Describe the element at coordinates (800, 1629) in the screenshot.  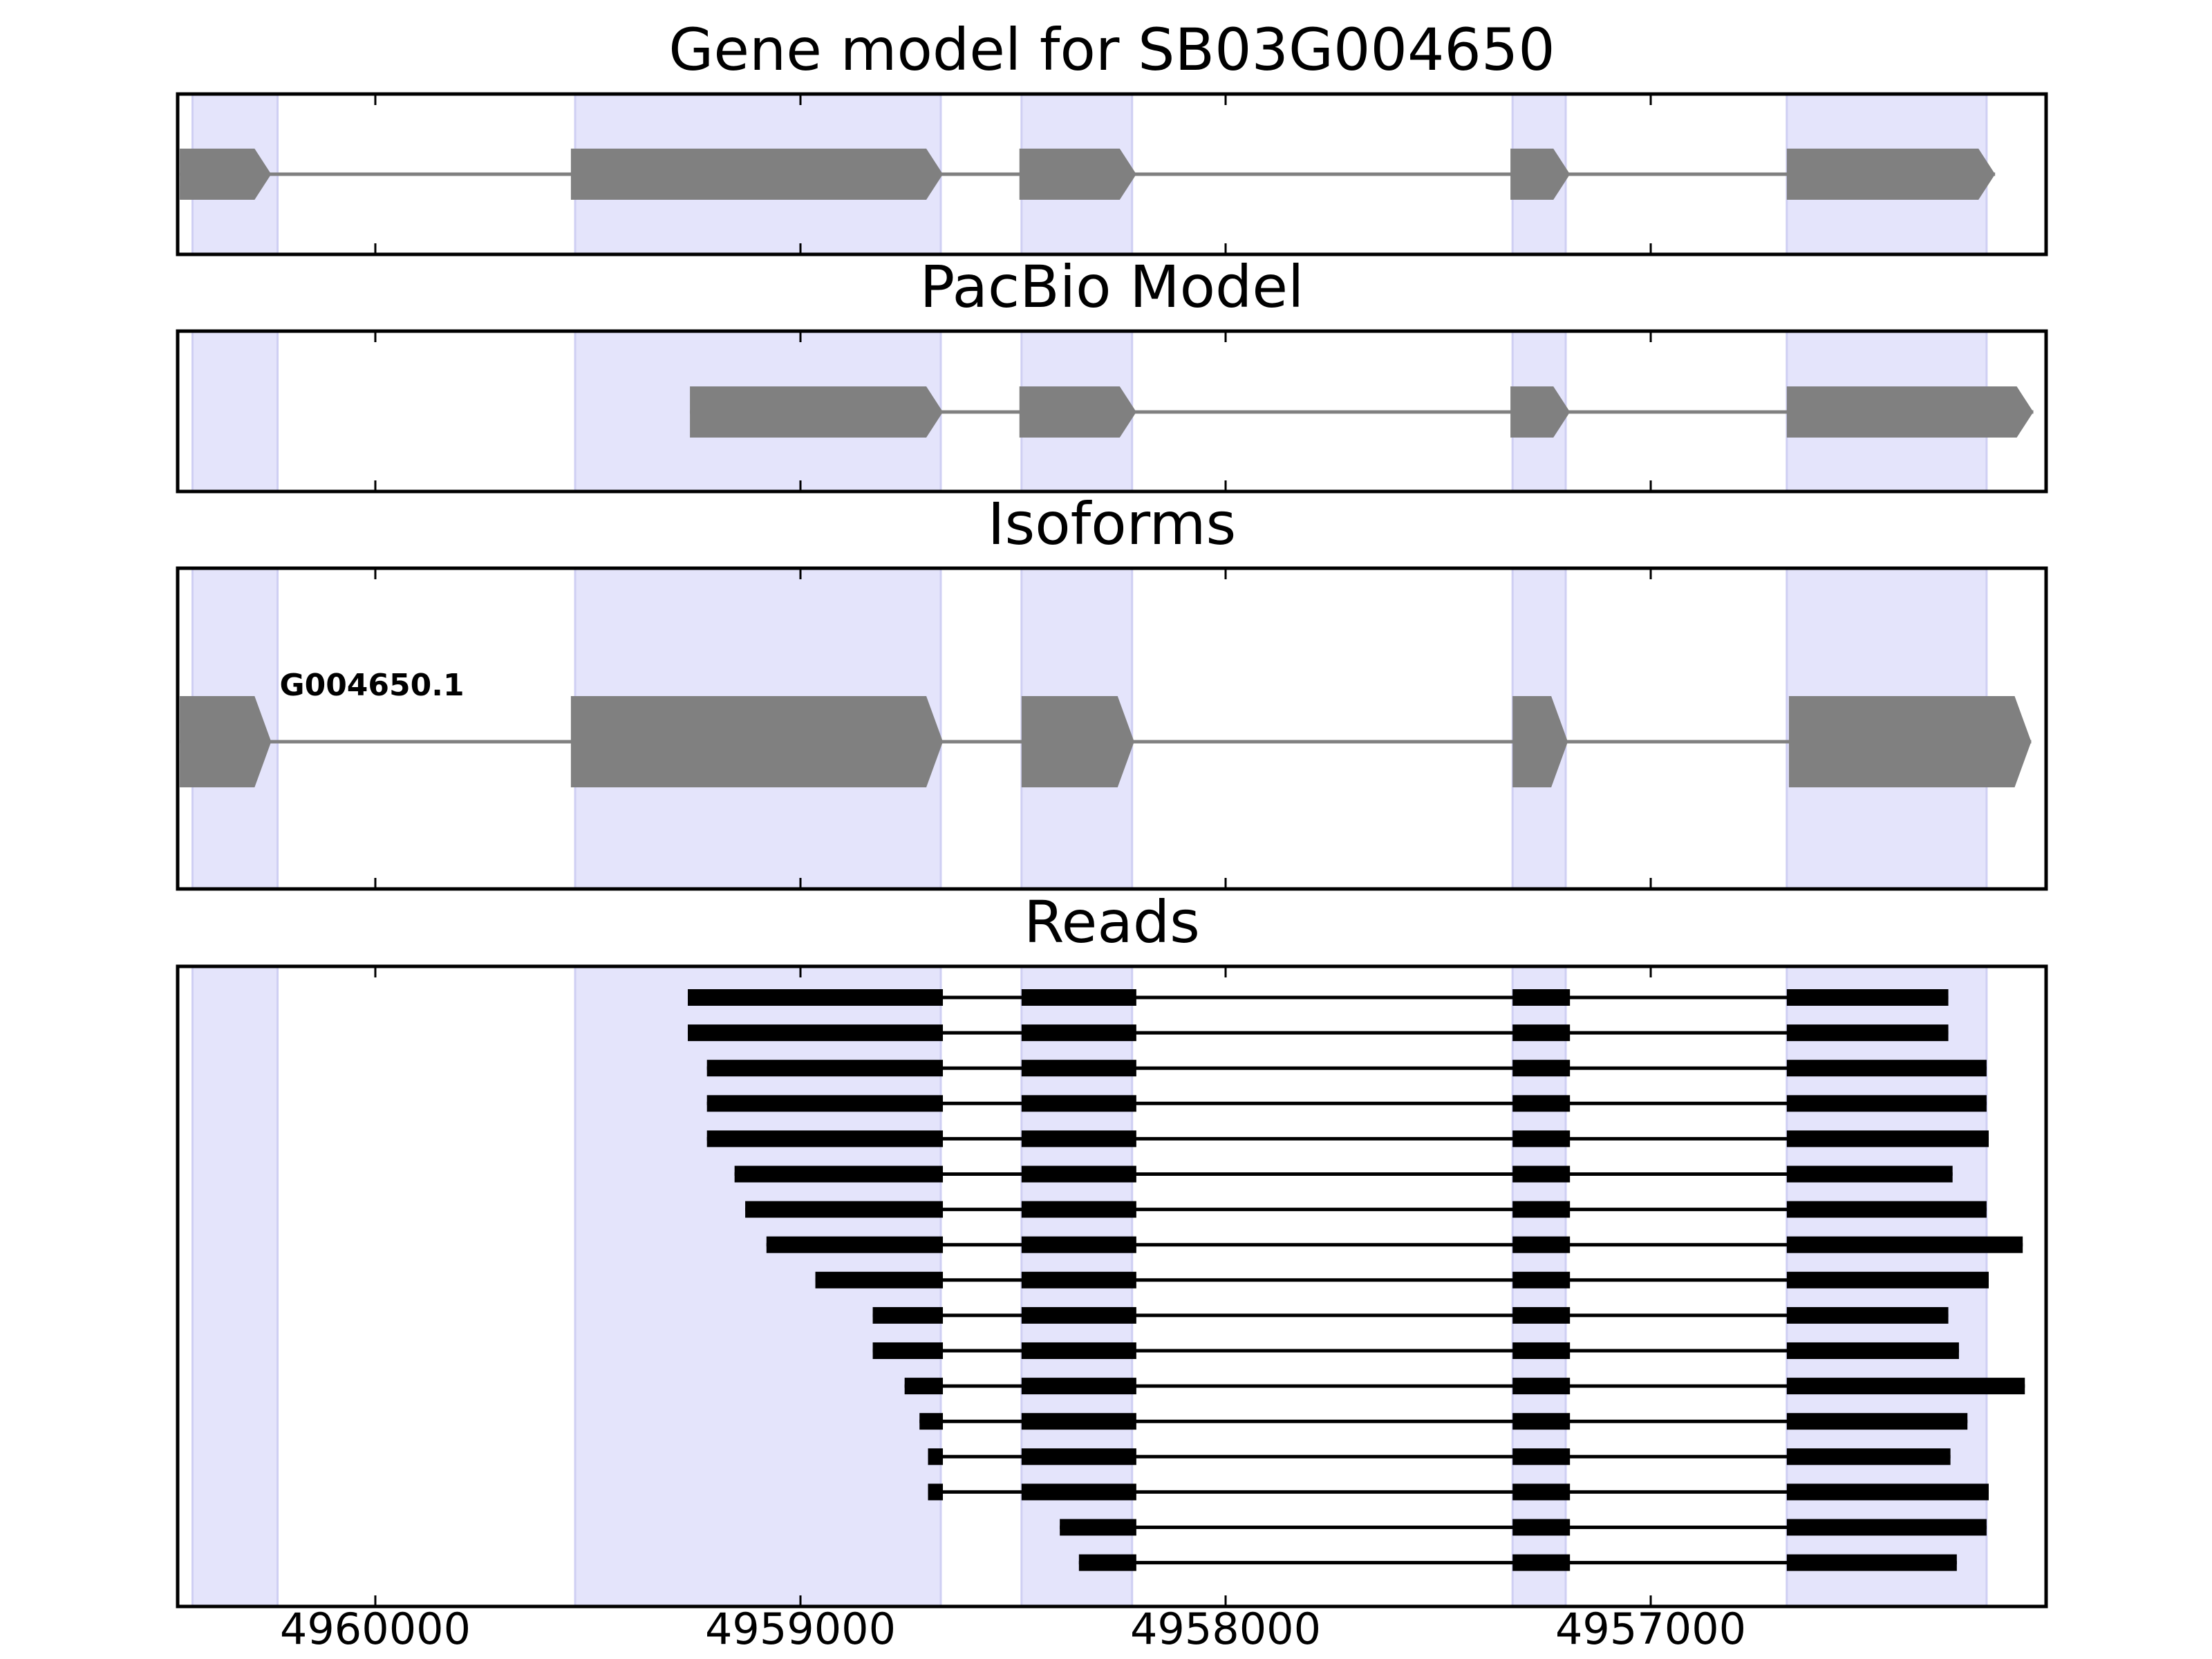
I see `x-tick-label: 4959000` at that location.